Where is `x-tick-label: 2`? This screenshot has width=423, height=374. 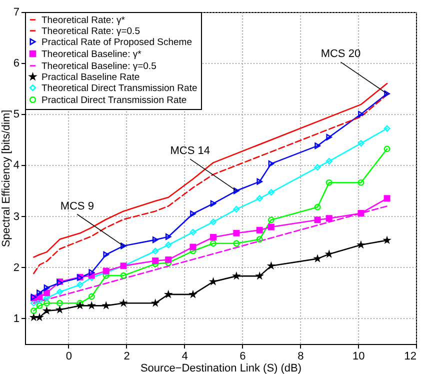
x-tick-label: 2 is located at coordinates (127, 356).